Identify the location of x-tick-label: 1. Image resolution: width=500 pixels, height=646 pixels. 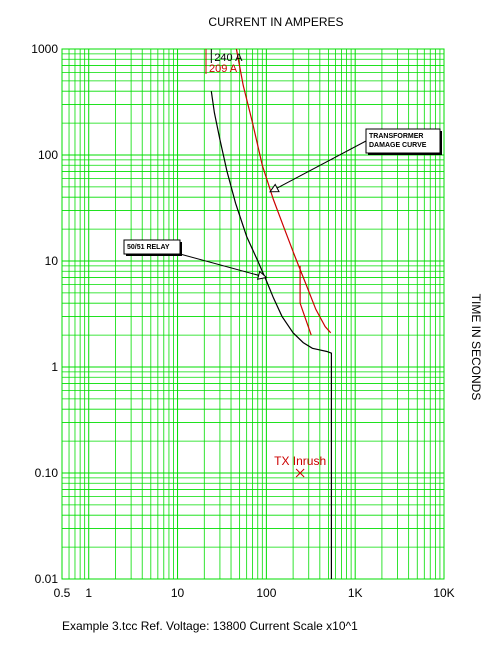
(88, 593).